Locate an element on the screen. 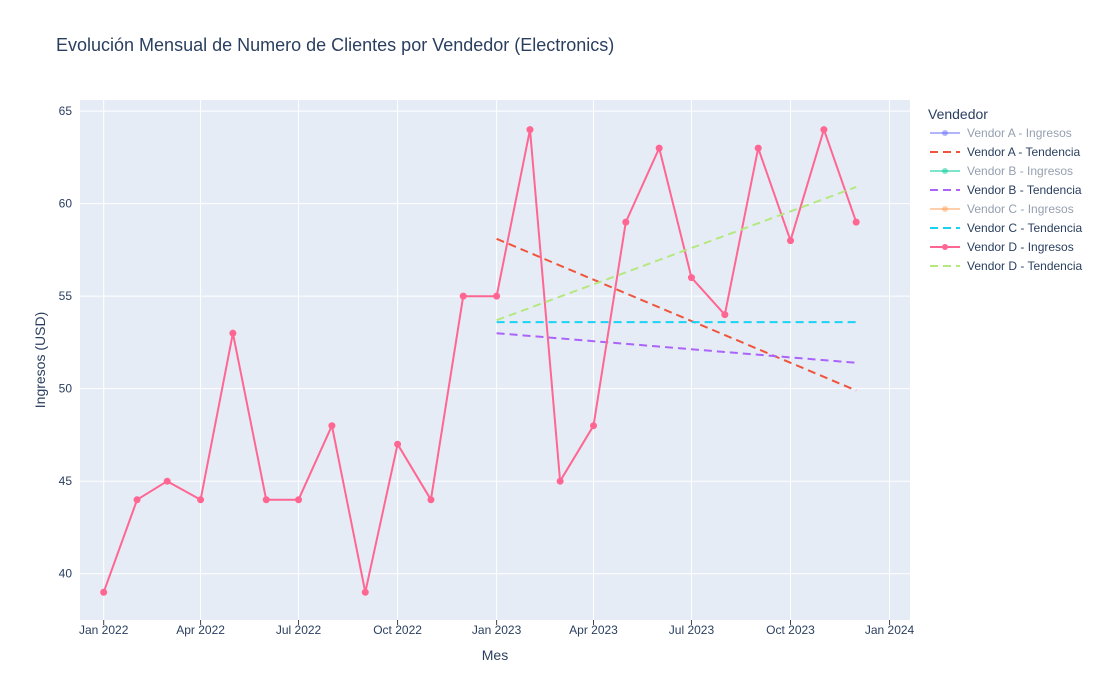  legend-item-label: Vendor B - Tendencia is located at coordinates (1024, 190).